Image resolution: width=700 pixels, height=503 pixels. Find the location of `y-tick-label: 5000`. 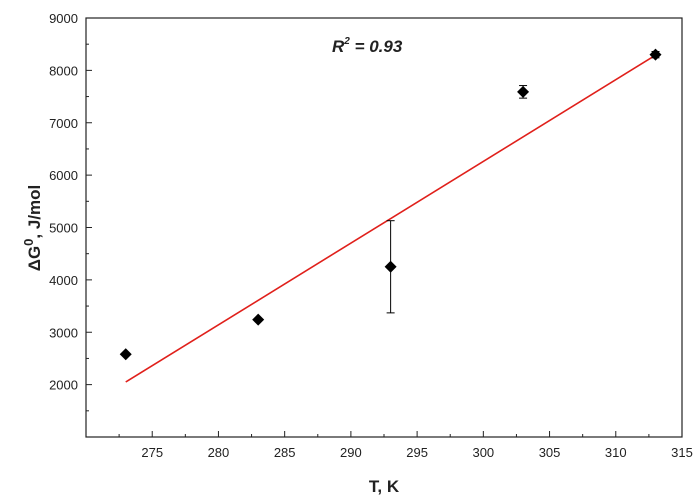

y-tick-label: 5000 is located at coordinates (63, 228).